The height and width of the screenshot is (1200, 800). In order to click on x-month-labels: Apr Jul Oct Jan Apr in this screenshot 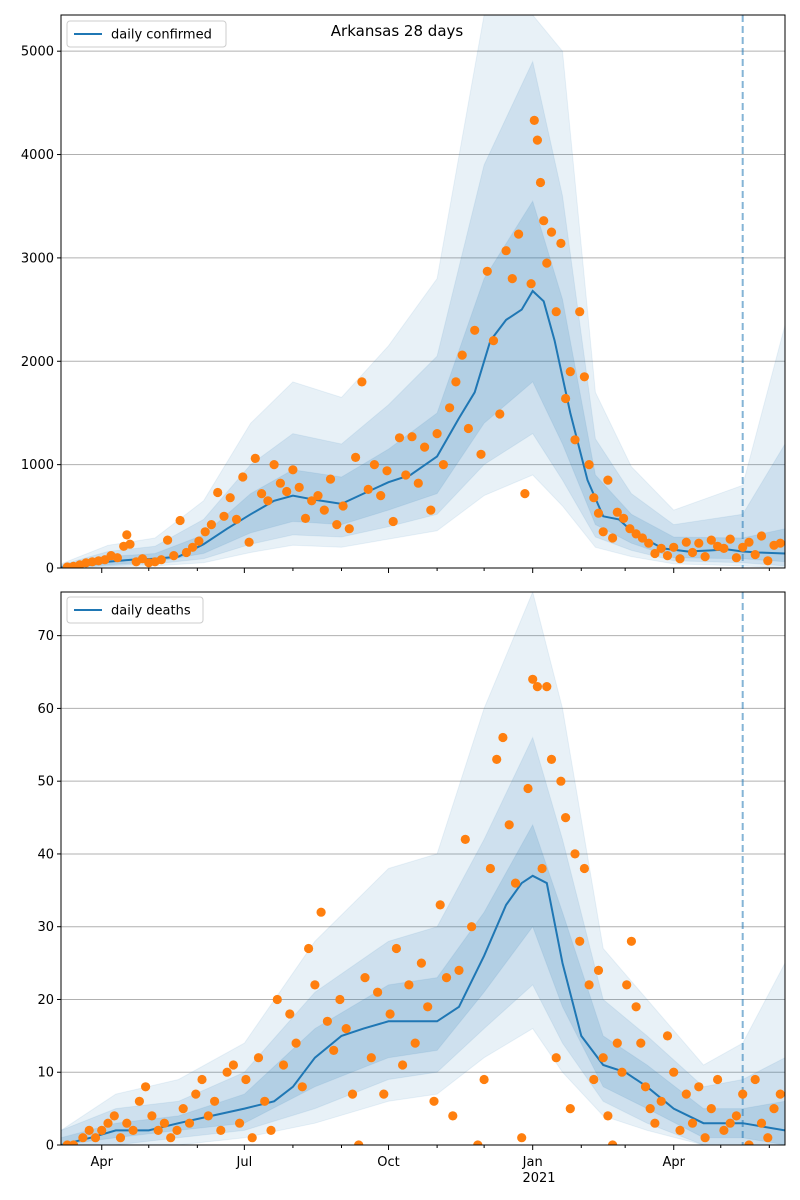, I will do `click(387, 1162)`.